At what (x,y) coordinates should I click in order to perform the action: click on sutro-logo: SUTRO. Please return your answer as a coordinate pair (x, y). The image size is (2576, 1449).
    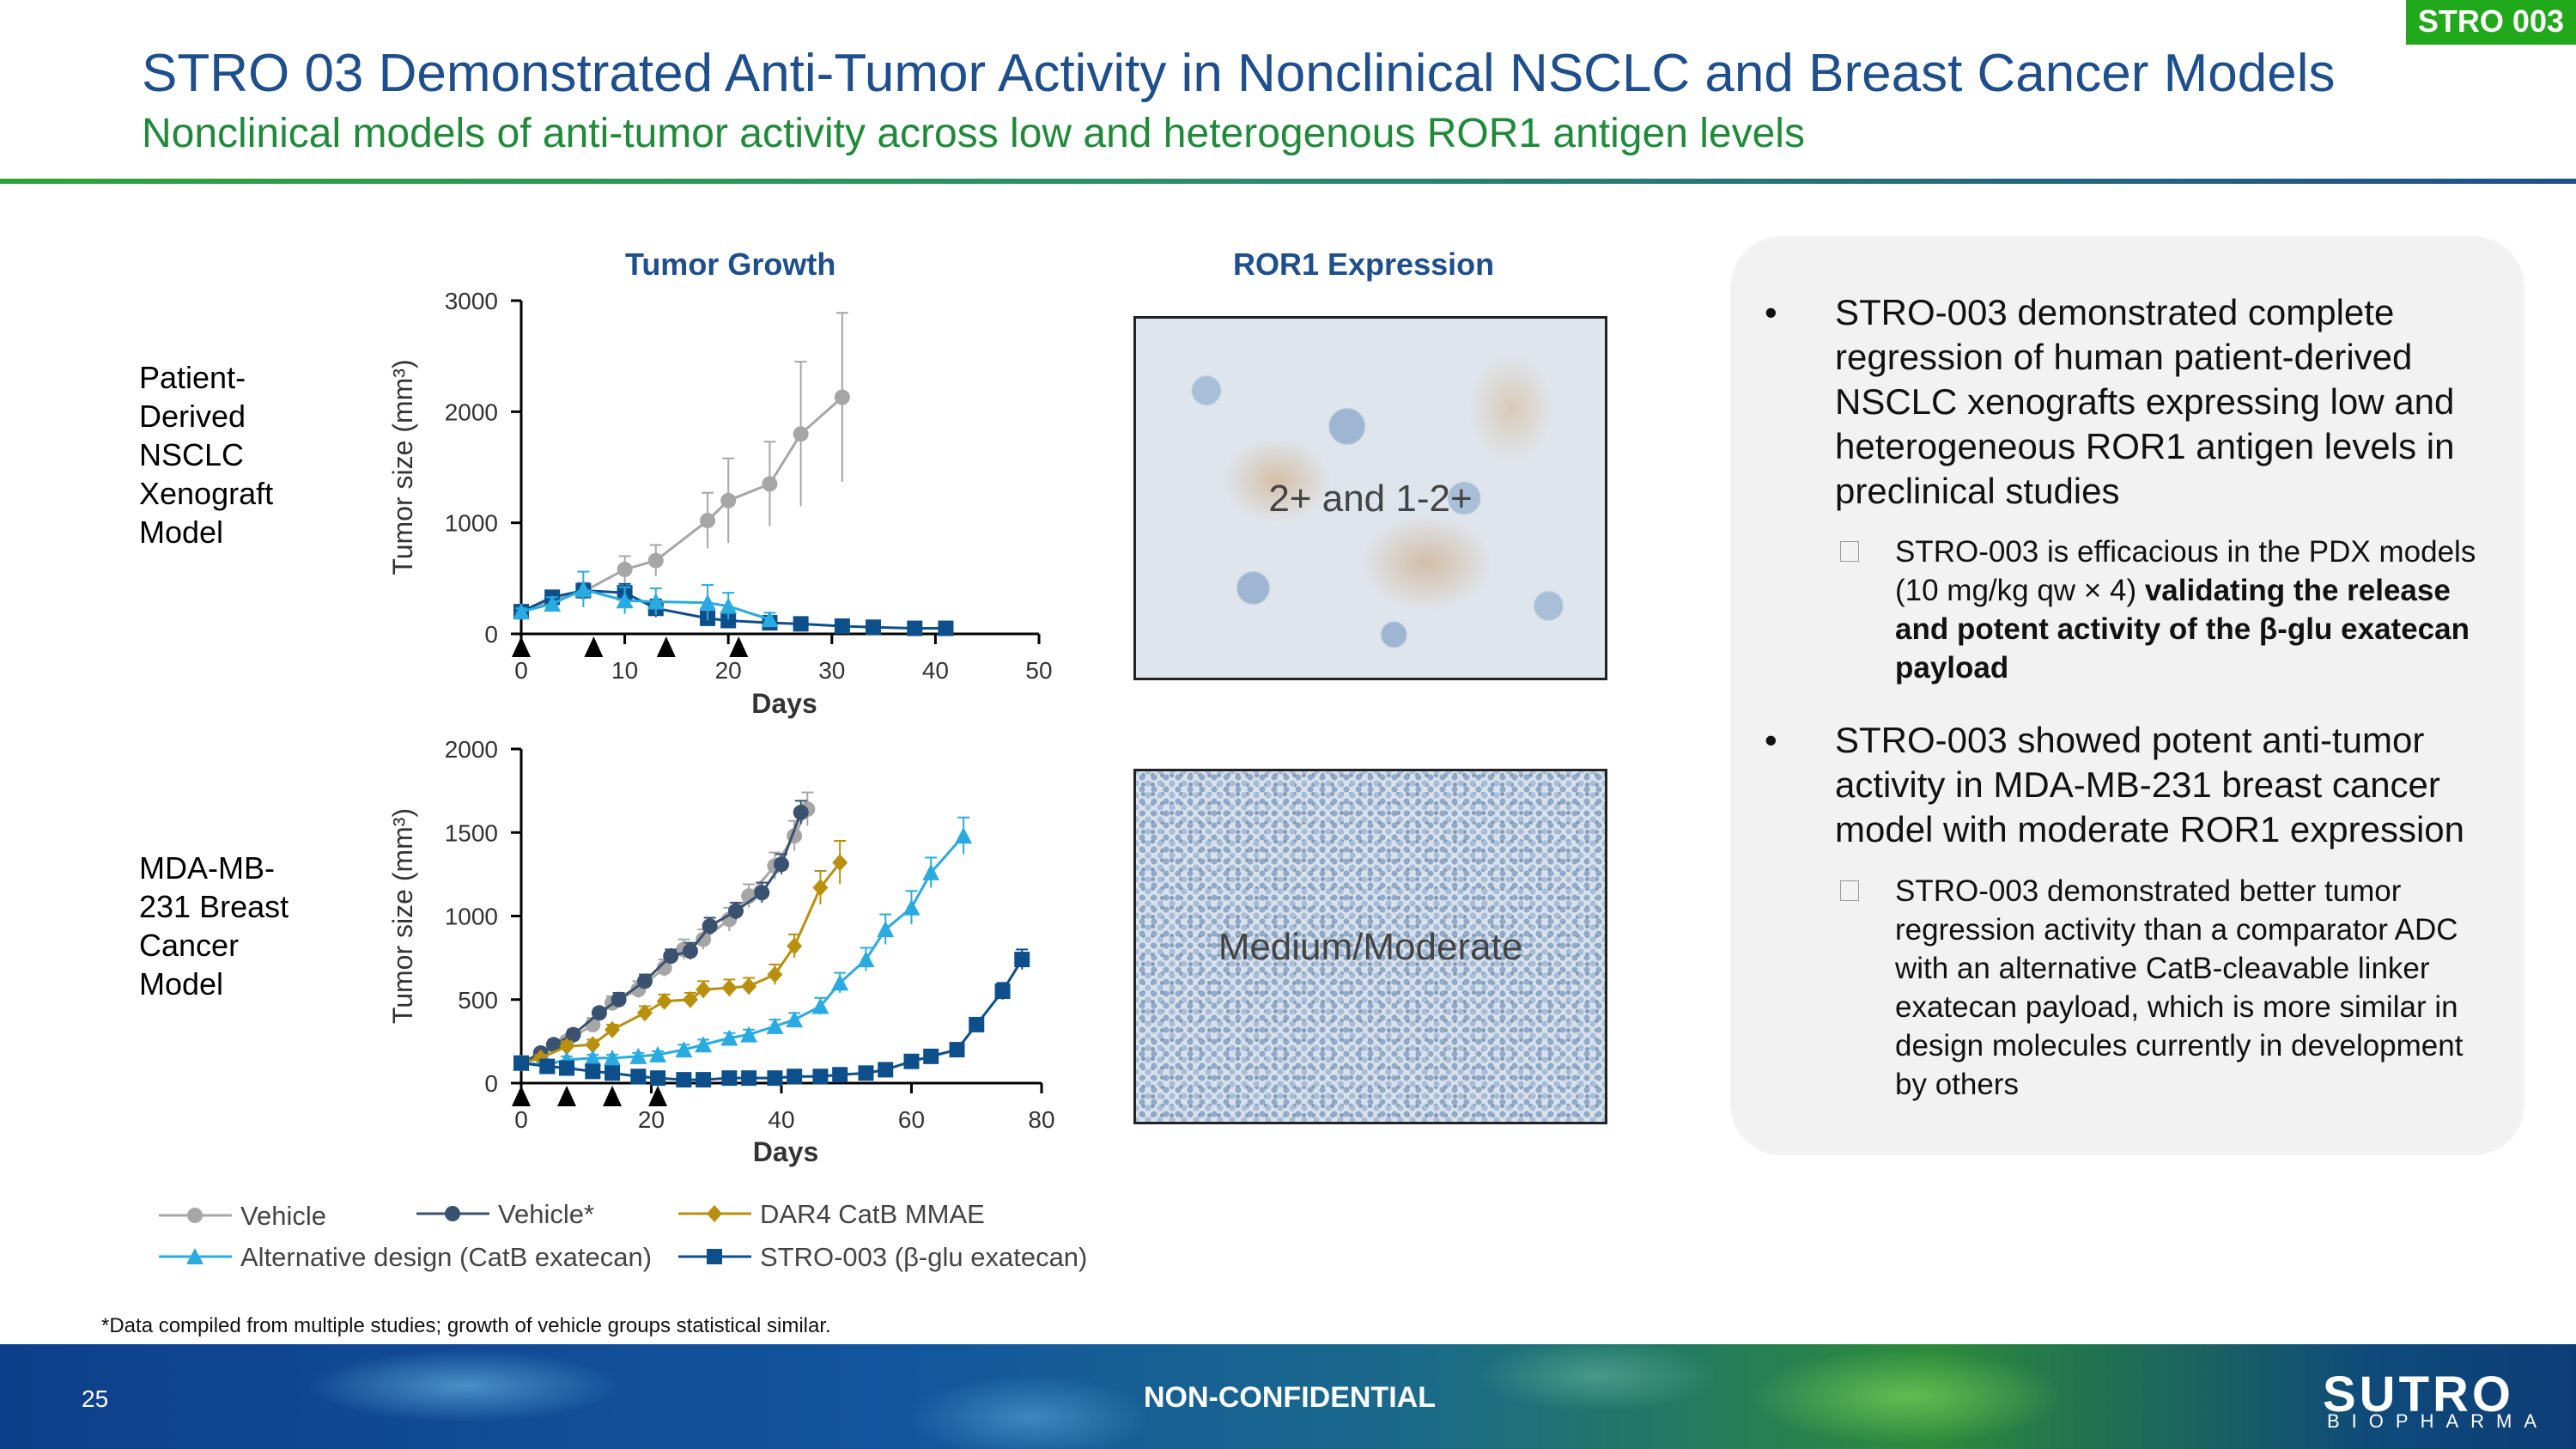
    Looking at the image, I should click on (2419, 1394).